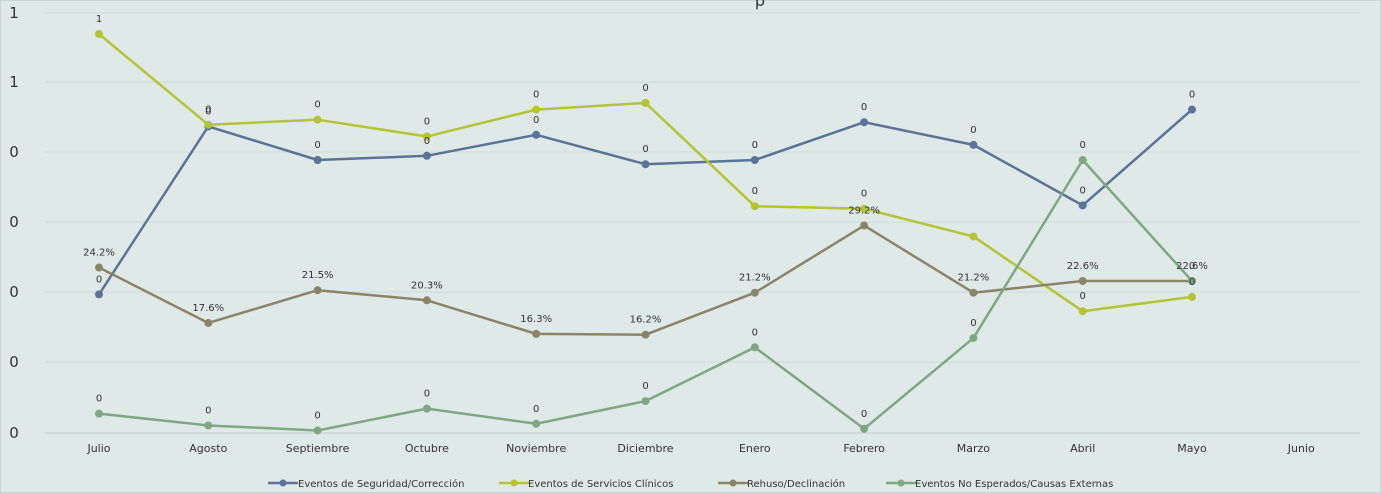 The width and height of the screenshot is (1381, 493). Describe the element at coordinates (536, 319) in the screenshot. I see `data-label: 16.3%` at that location.